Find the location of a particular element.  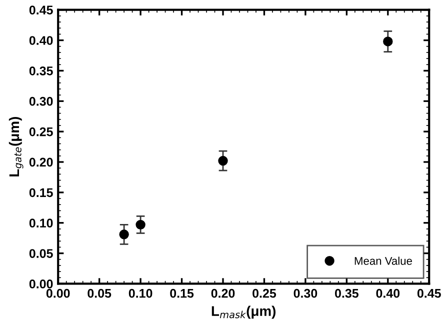

x-tick-label: 0.00 is located at coordinates (58, 293).